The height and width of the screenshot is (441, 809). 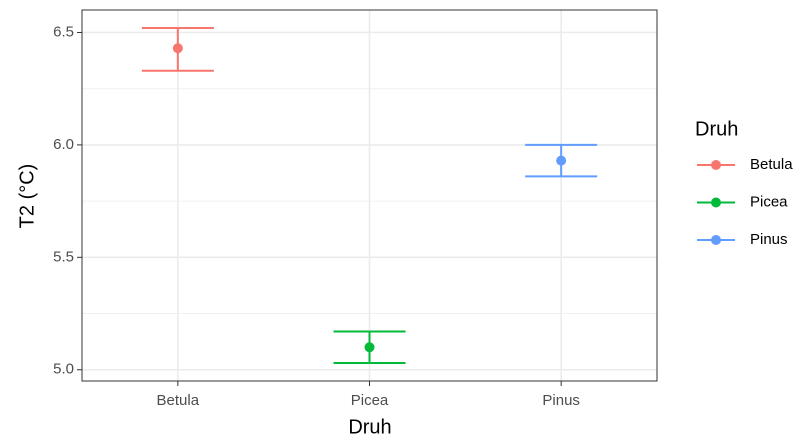 I want to click on y-tick-label: 5.0, so click(x=63, y=369).